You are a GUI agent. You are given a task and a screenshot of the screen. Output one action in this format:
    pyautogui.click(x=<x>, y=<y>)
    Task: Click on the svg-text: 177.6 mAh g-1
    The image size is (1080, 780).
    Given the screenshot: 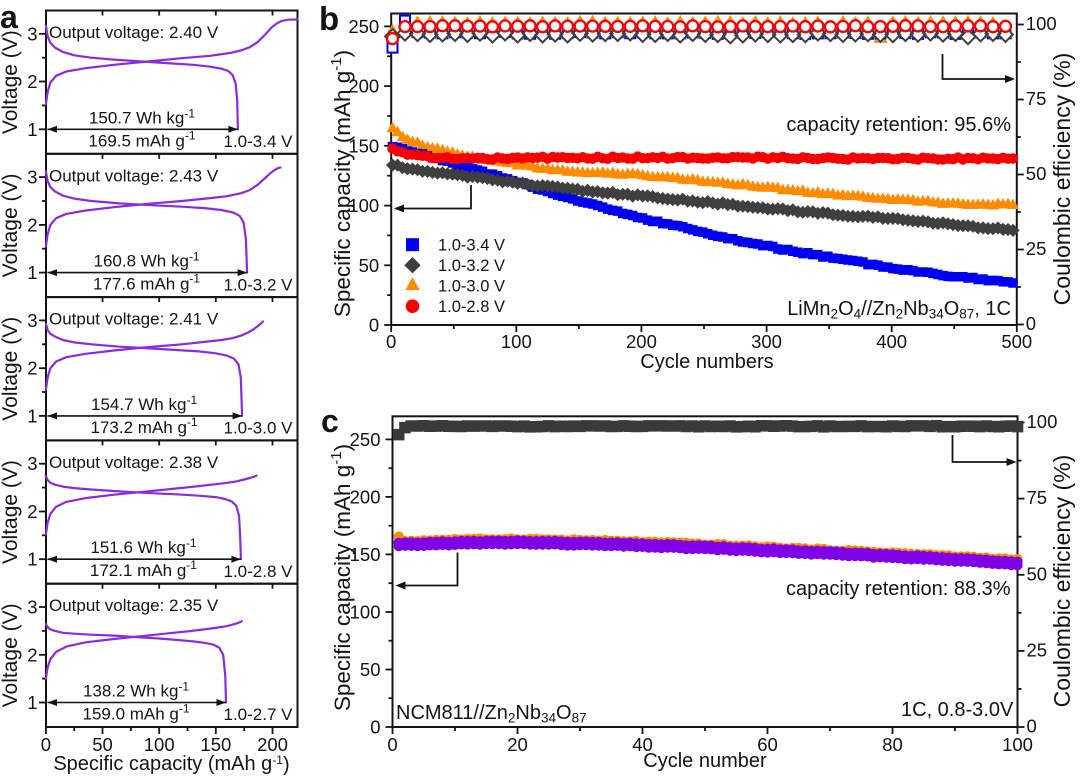 What is the action you would take?
    pyautogui.click(x=146, y=283)
    